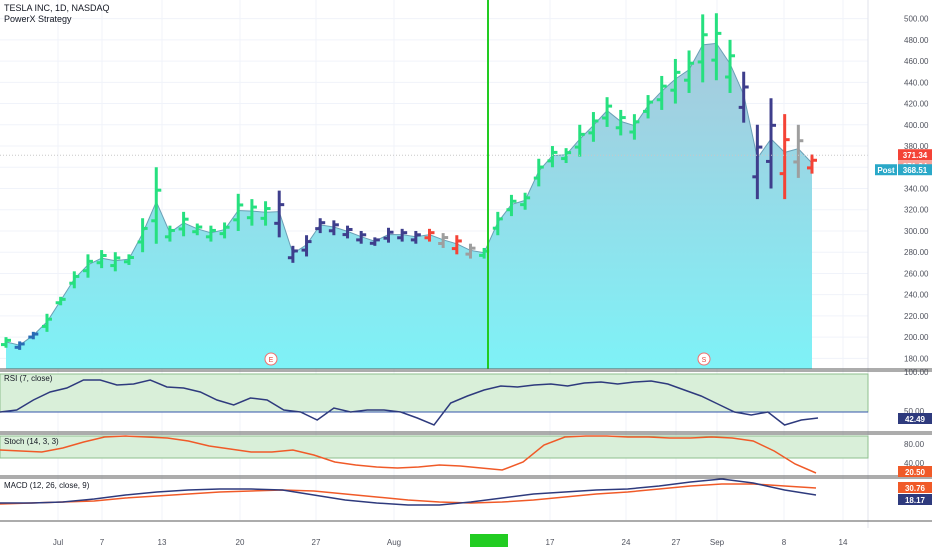 This screenshot has height=550, width=932. What do you see at coordinates (31, 441) in the screenshot?
I see `stoch-label: Stoch (14, 3, 3)` at bounding box center [31, 441].